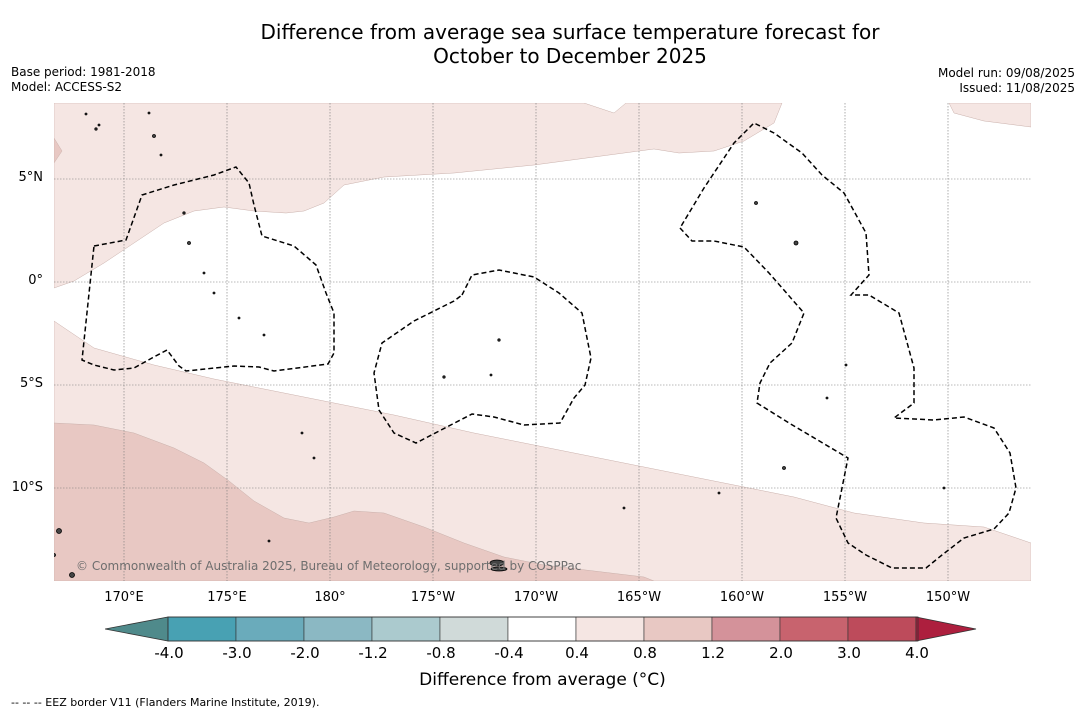  I want to click on lon-label-150w: 150°W, so click(948, 597).